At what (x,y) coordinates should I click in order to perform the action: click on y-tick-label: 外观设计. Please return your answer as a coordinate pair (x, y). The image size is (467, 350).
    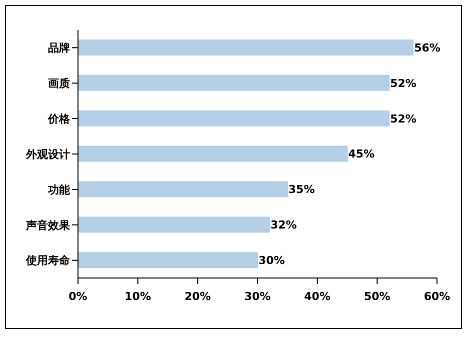
    Looking at the image, I should click on (47, 154).